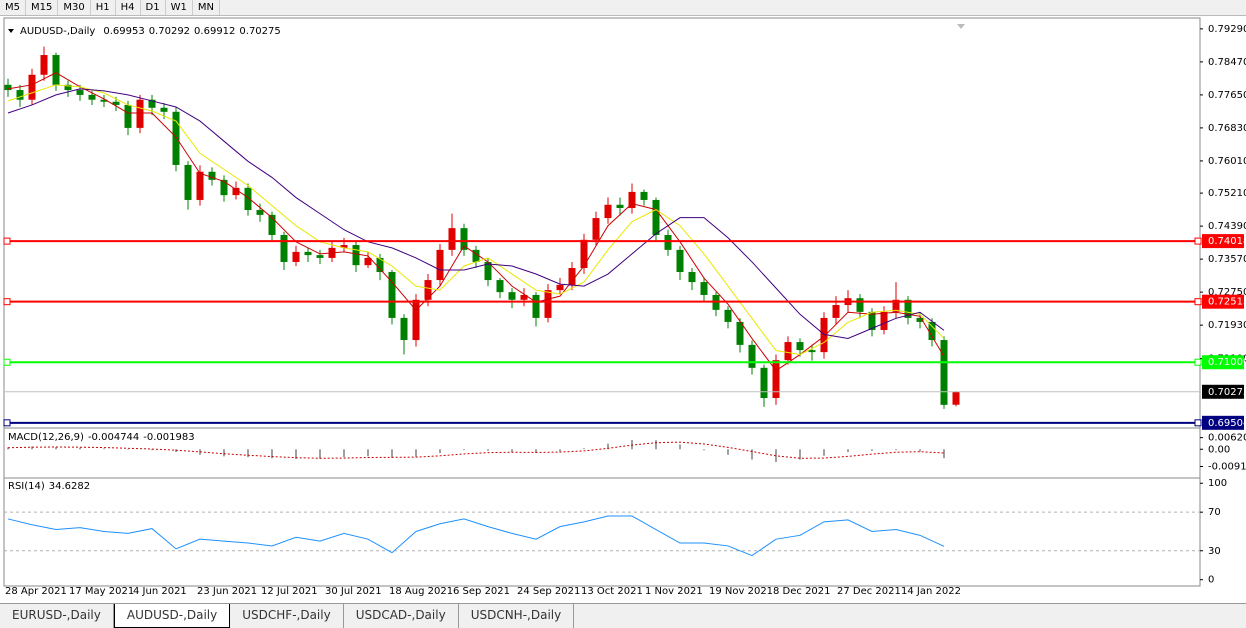 This screenshot has height=628, width=1246. I want to click on chart-tab: USDCHF-,Daily, so click(287, 616).